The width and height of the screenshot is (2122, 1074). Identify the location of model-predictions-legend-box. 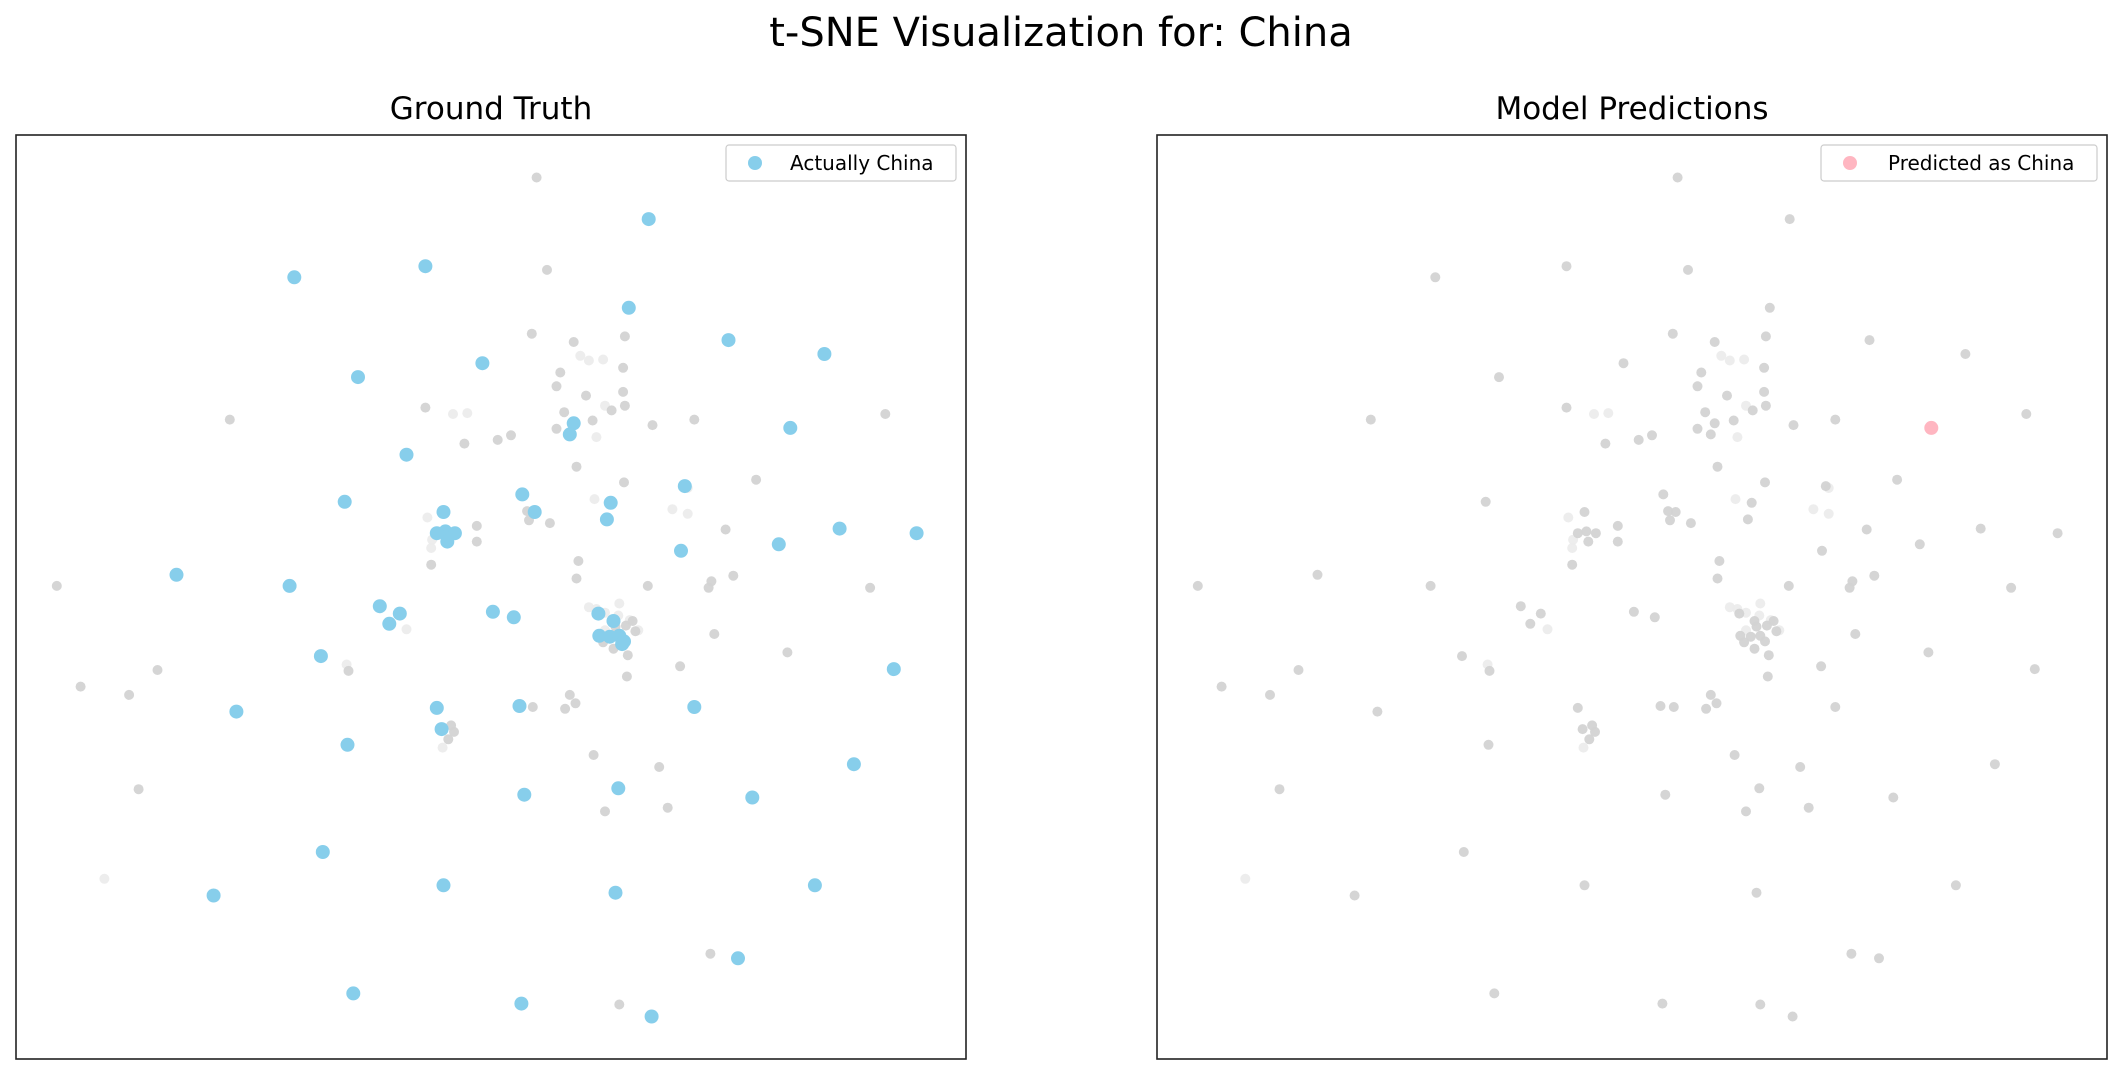
(1959, 163).